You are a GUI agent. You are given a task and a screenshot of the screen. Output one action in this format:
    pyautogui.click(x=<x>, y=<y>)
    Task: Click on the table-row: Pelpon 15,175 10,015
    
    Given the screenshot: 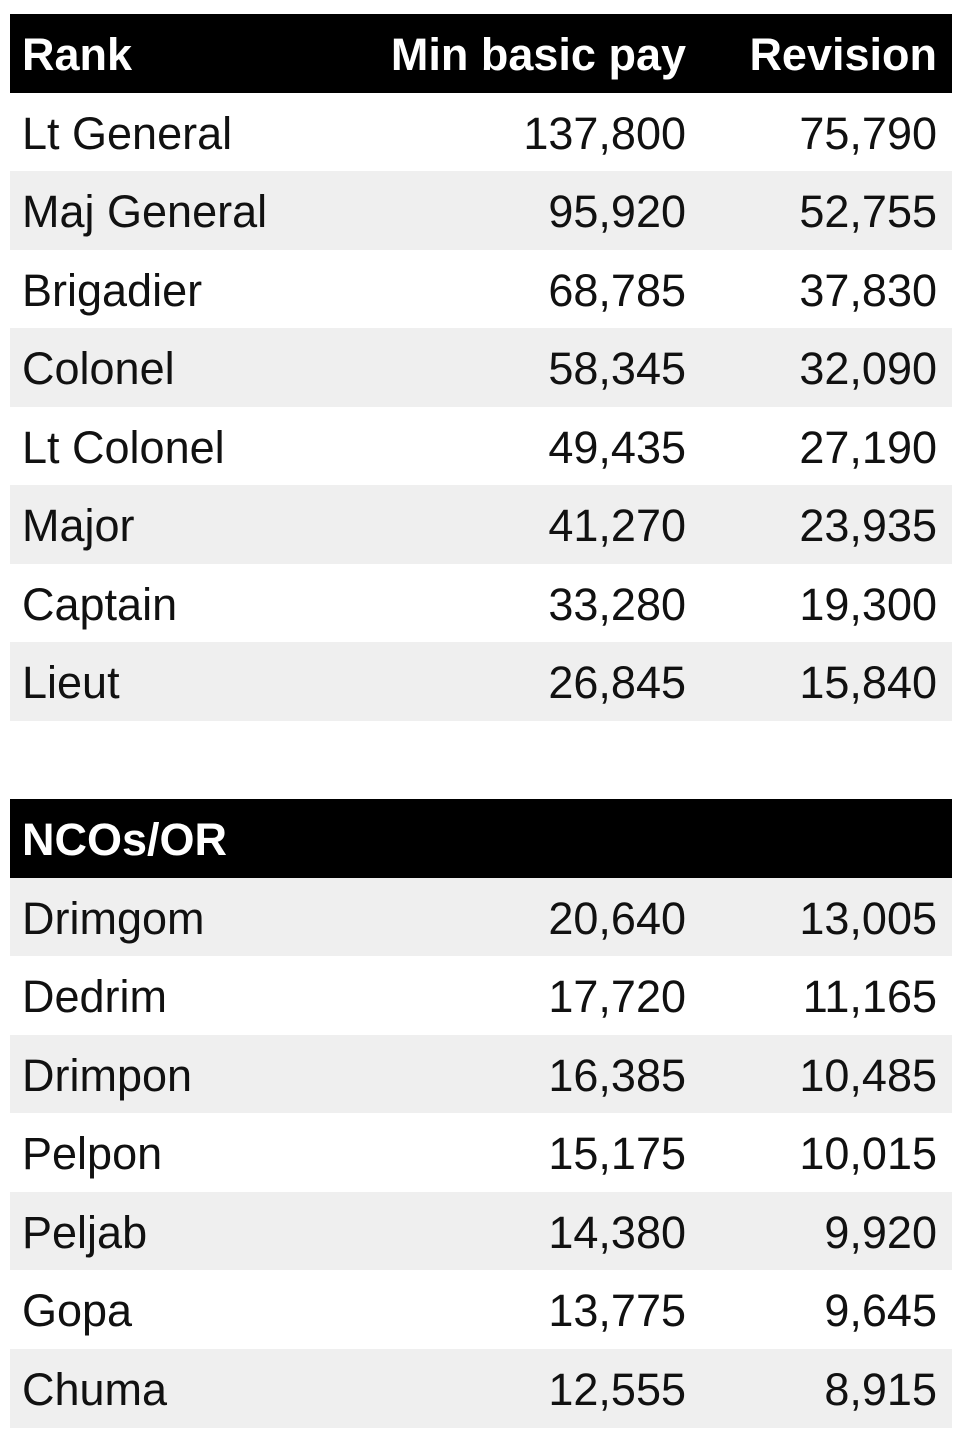 What is the action you would take?
    pyautogui.click(x=481, y=1152)
    